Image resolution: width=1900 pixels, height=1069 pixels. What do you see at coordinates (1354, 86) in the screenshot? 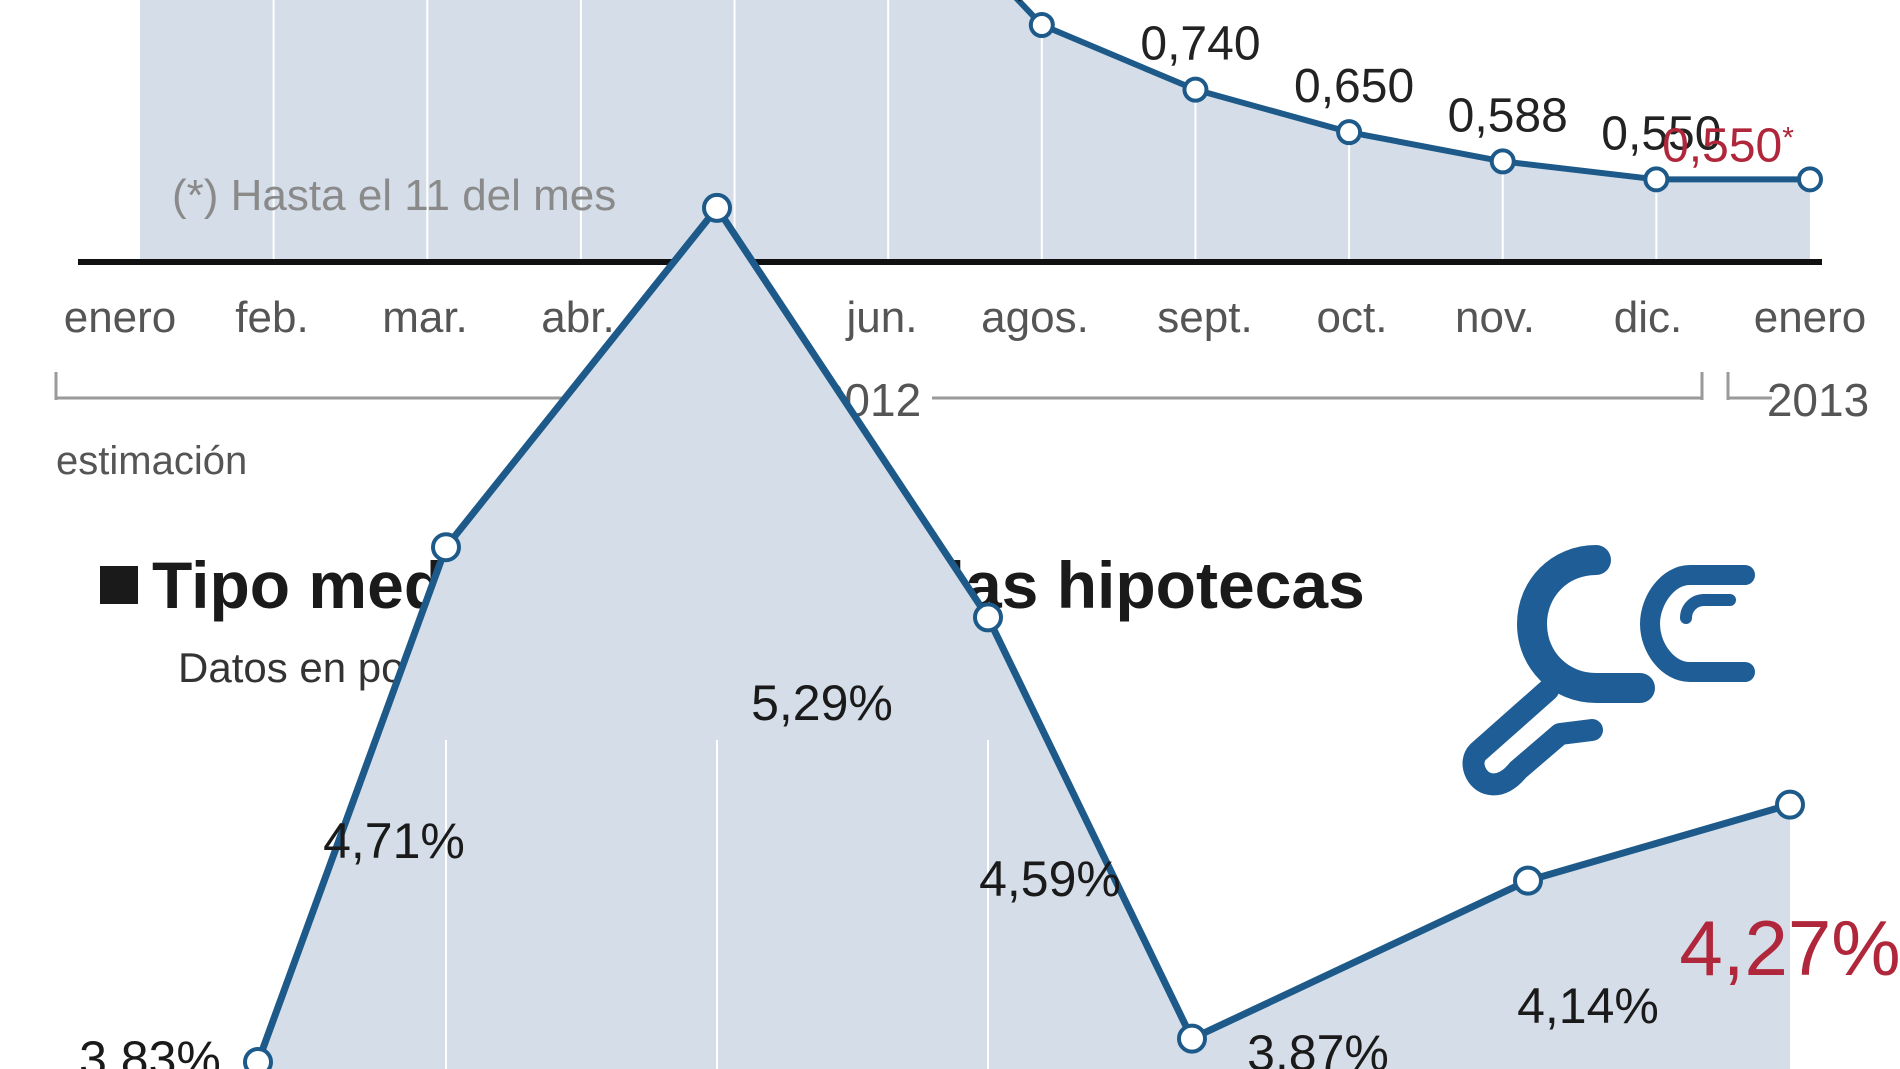
I see `top-value-label: 0,650` at bounding box center [1354, 86].